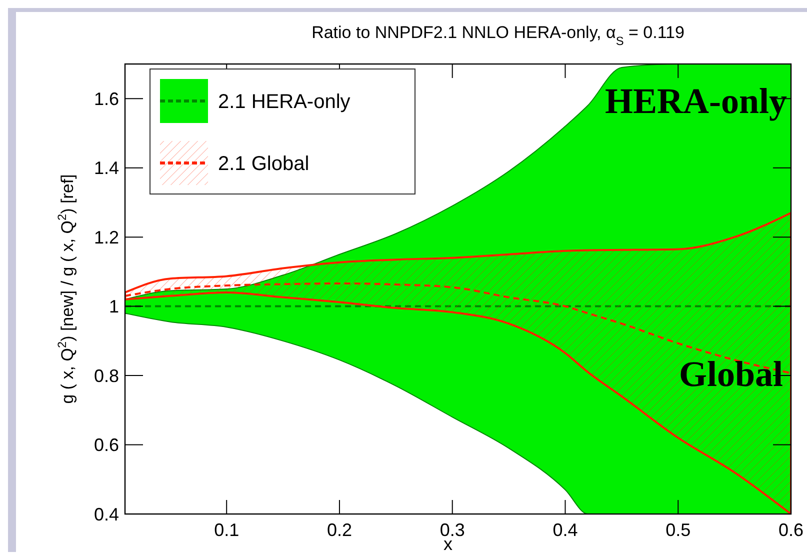 This screenshot has width=807, height=560. I want to click on y-tick-label: 1.6, so click(106, 98).